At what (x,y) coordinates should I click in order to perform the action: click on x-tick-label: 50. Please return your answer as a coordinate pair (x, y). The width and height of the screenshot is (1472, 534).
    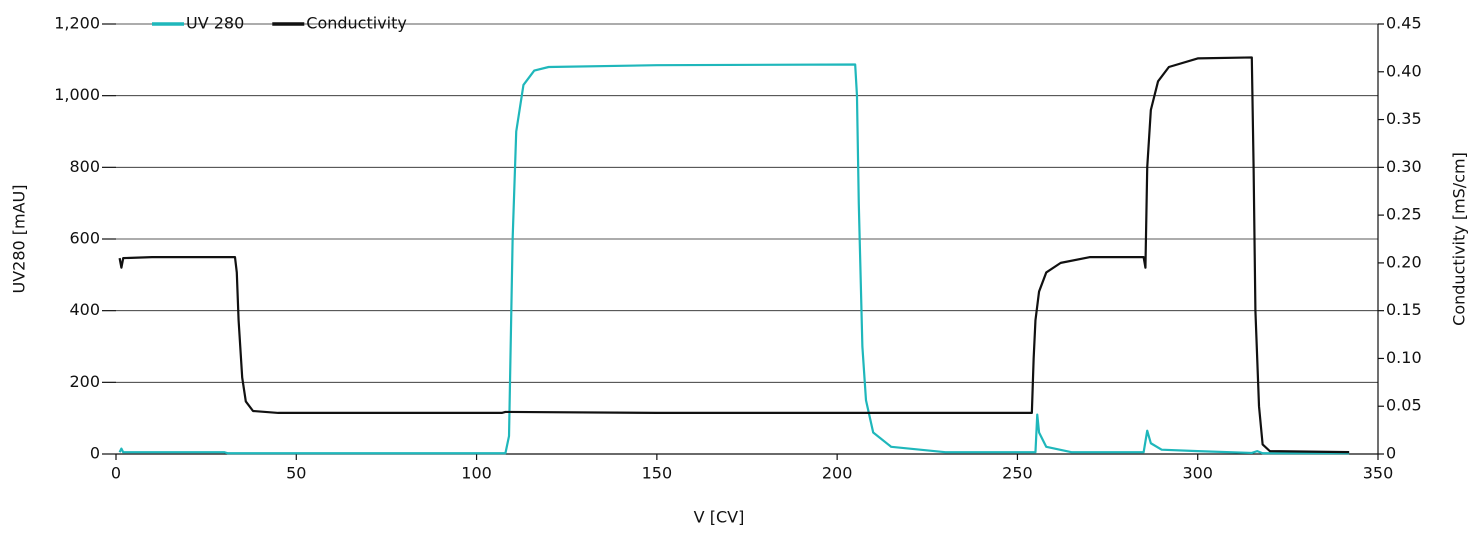
    Looking at the image, I should click on (296, 473).